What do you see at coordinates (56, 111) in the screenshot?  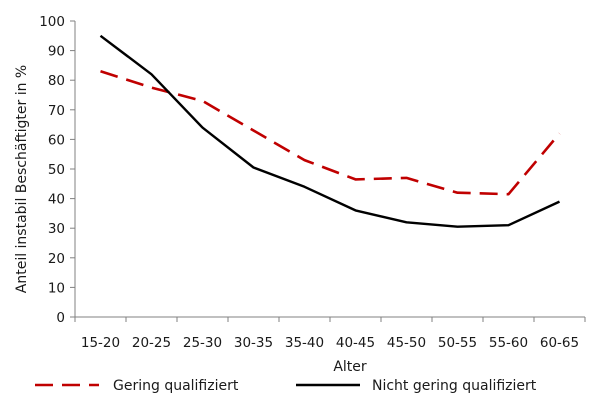 I see `y-tick-label: 70` at bounding box center [56, 111].